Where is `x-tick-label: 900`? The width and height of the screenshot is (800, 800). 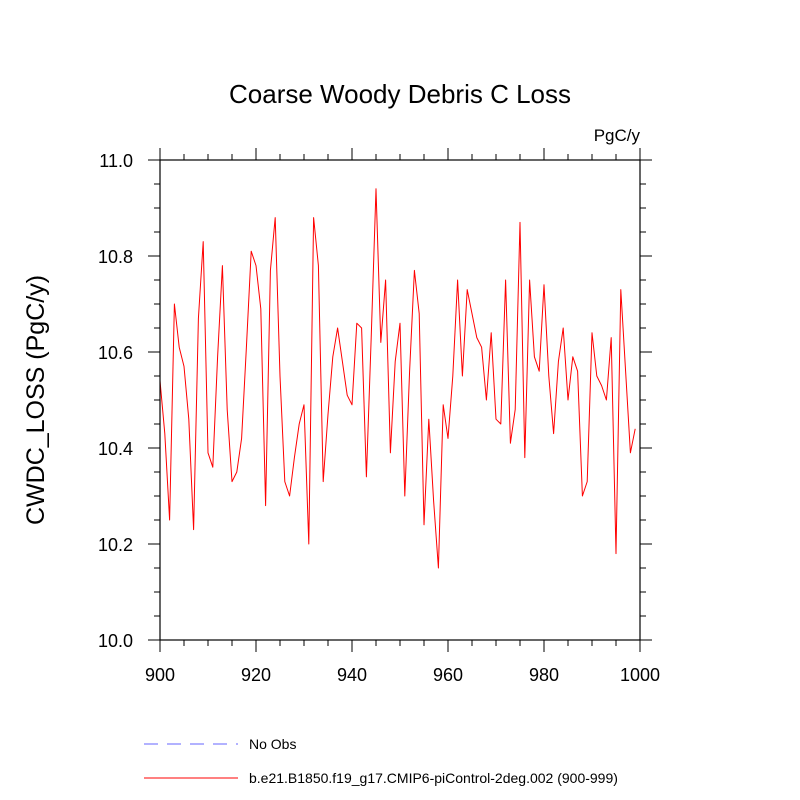
x-tick-label: 900 is located at coordinates (160, 675).